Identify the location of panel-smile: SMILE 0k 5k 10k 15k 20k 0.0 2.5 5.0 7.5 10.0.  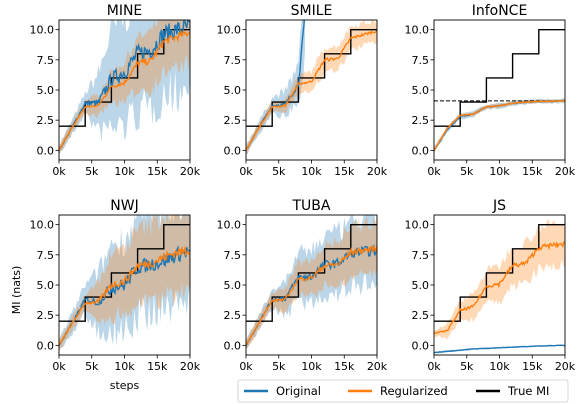
(302, 90).